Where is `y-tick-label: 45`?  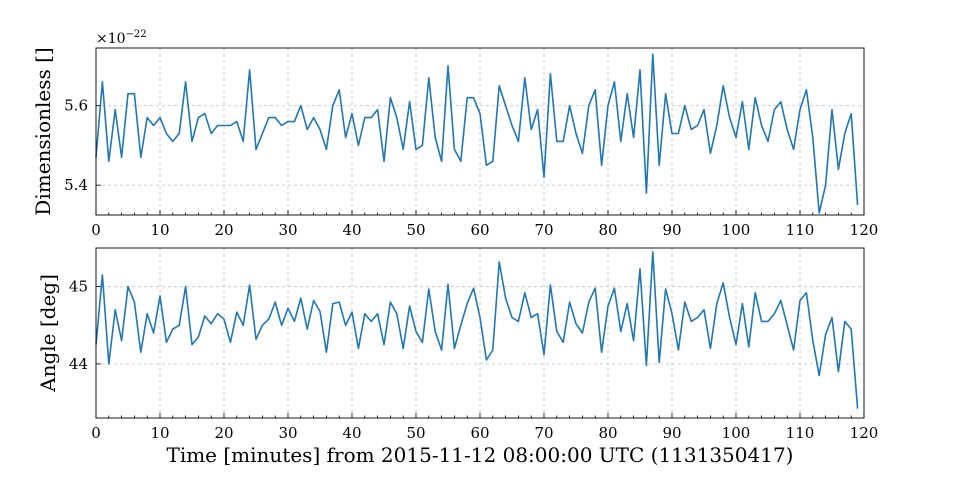
y-tick-label: 45 is located at coordinates (78, 287).